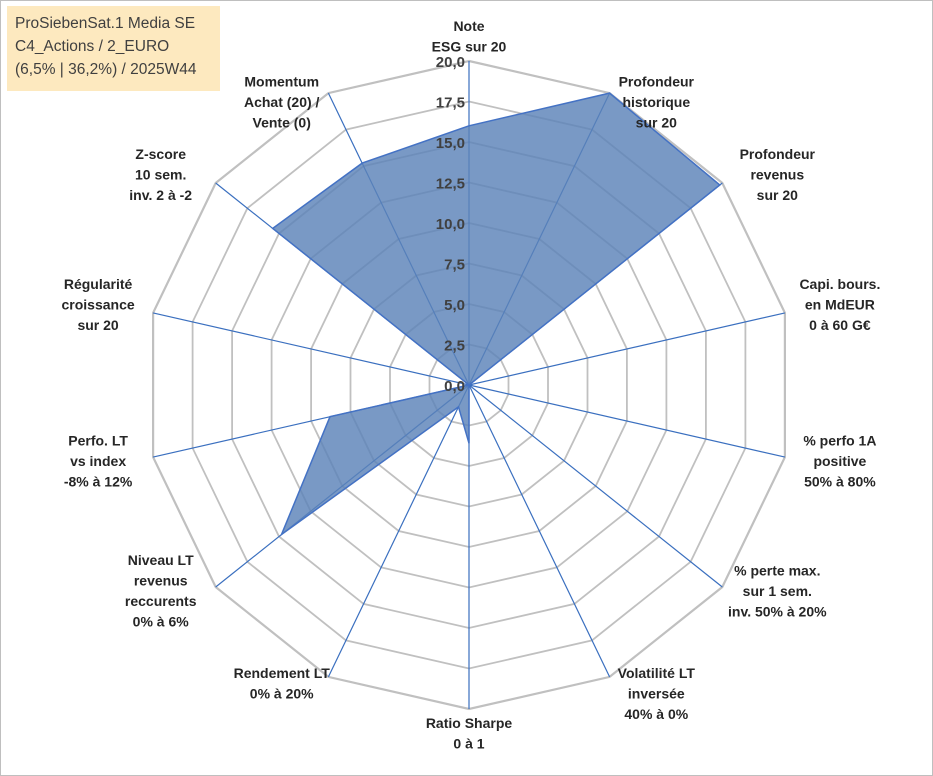  I want to click on axis-label-line: Achat (20) /, so click(282, 102).